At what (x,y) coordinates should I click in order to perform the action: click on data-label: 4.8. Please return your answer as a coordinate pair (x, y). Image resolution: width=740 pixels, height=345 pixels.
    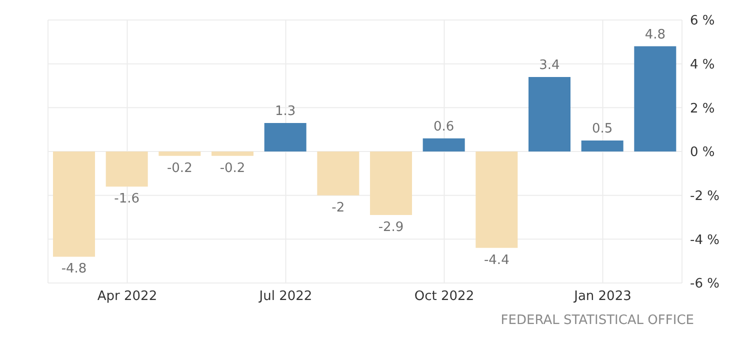
    Looking at the image, I should click on (655, 34).